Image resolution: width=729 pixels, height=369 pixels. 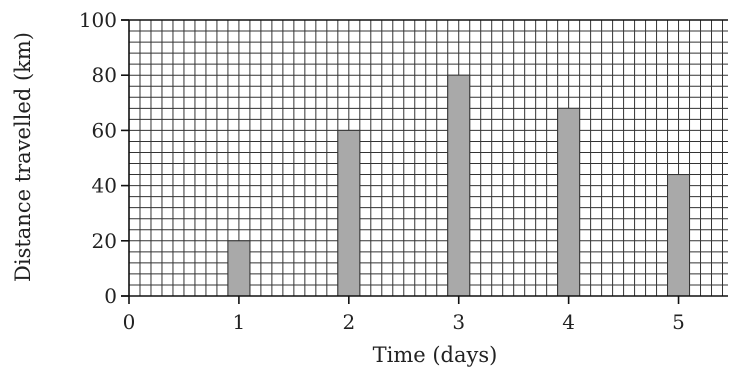 I want to click on y-tick-label: 60, so click(x=104, y=130).